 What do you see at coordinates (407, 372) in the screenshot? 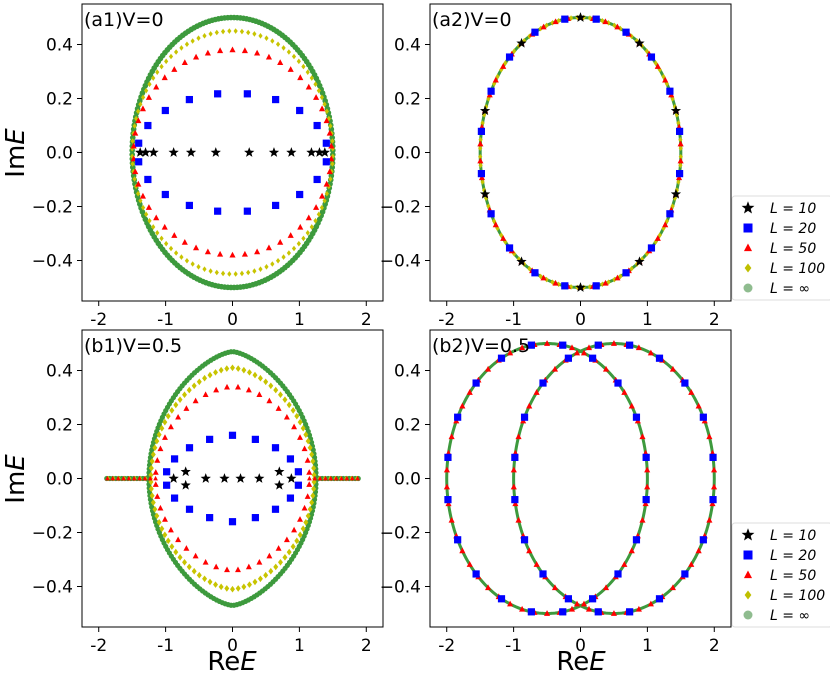
I see `y-tick-label: 0.4` at bounding box center [407, 372].